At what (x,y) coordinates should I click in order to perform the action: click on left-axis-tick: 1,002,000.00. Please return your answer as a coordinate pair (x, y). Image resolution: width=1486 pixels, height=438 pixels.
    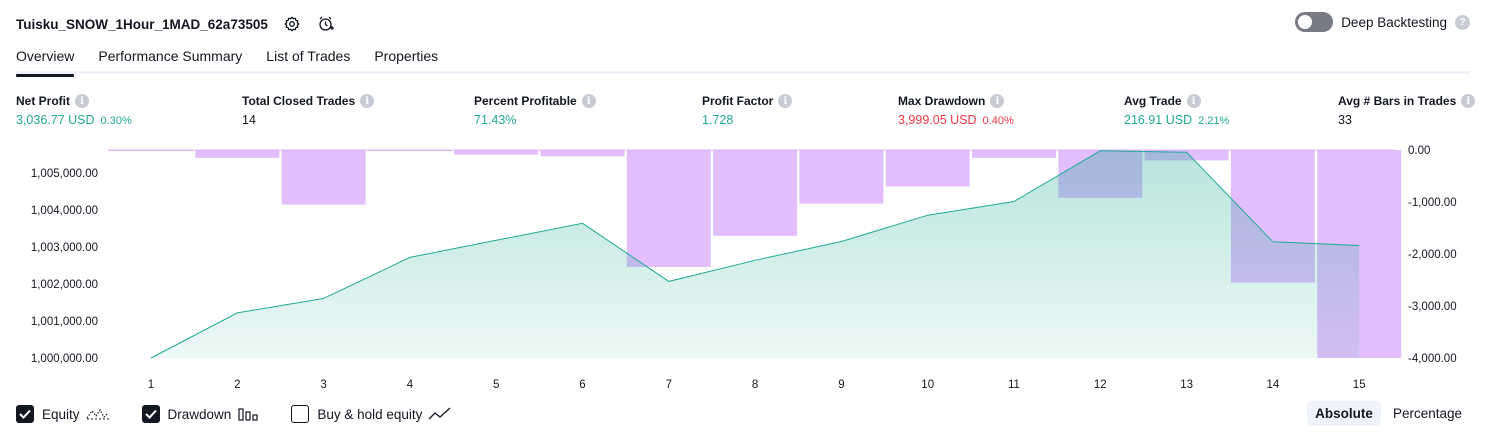
    Looking at the image, I should click on (64, 285).